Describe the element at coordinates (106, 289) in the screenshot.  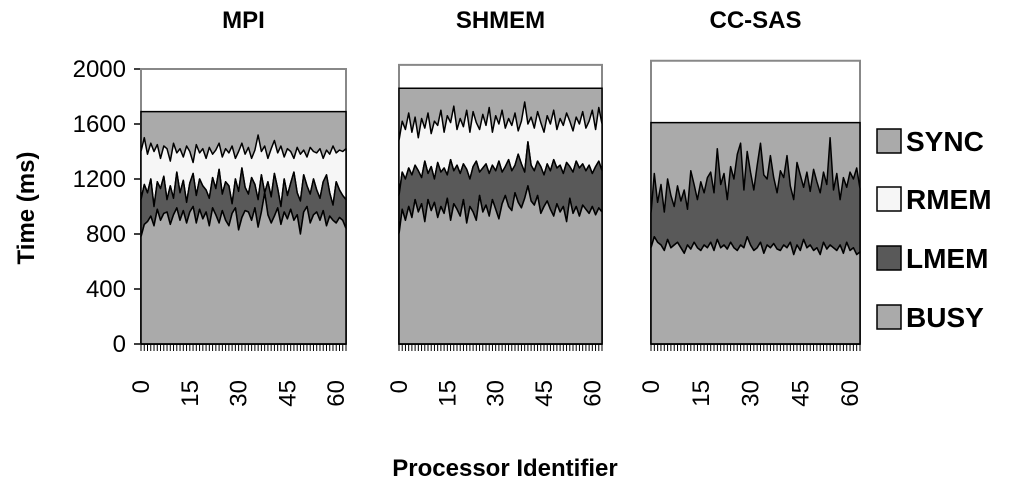
I see `y-tick-label: 400` at that location.